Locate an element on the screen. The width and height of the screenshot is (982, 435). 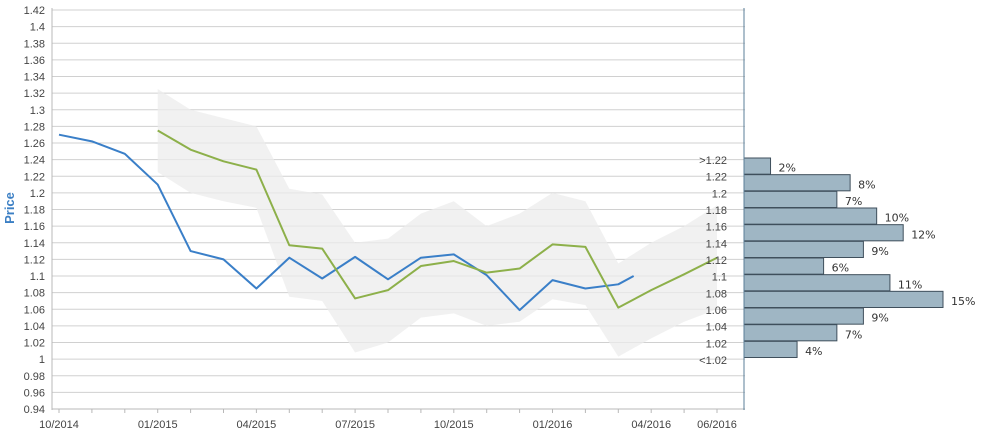
y-tick-label: 1.2 is located at coordinates (37, 194).